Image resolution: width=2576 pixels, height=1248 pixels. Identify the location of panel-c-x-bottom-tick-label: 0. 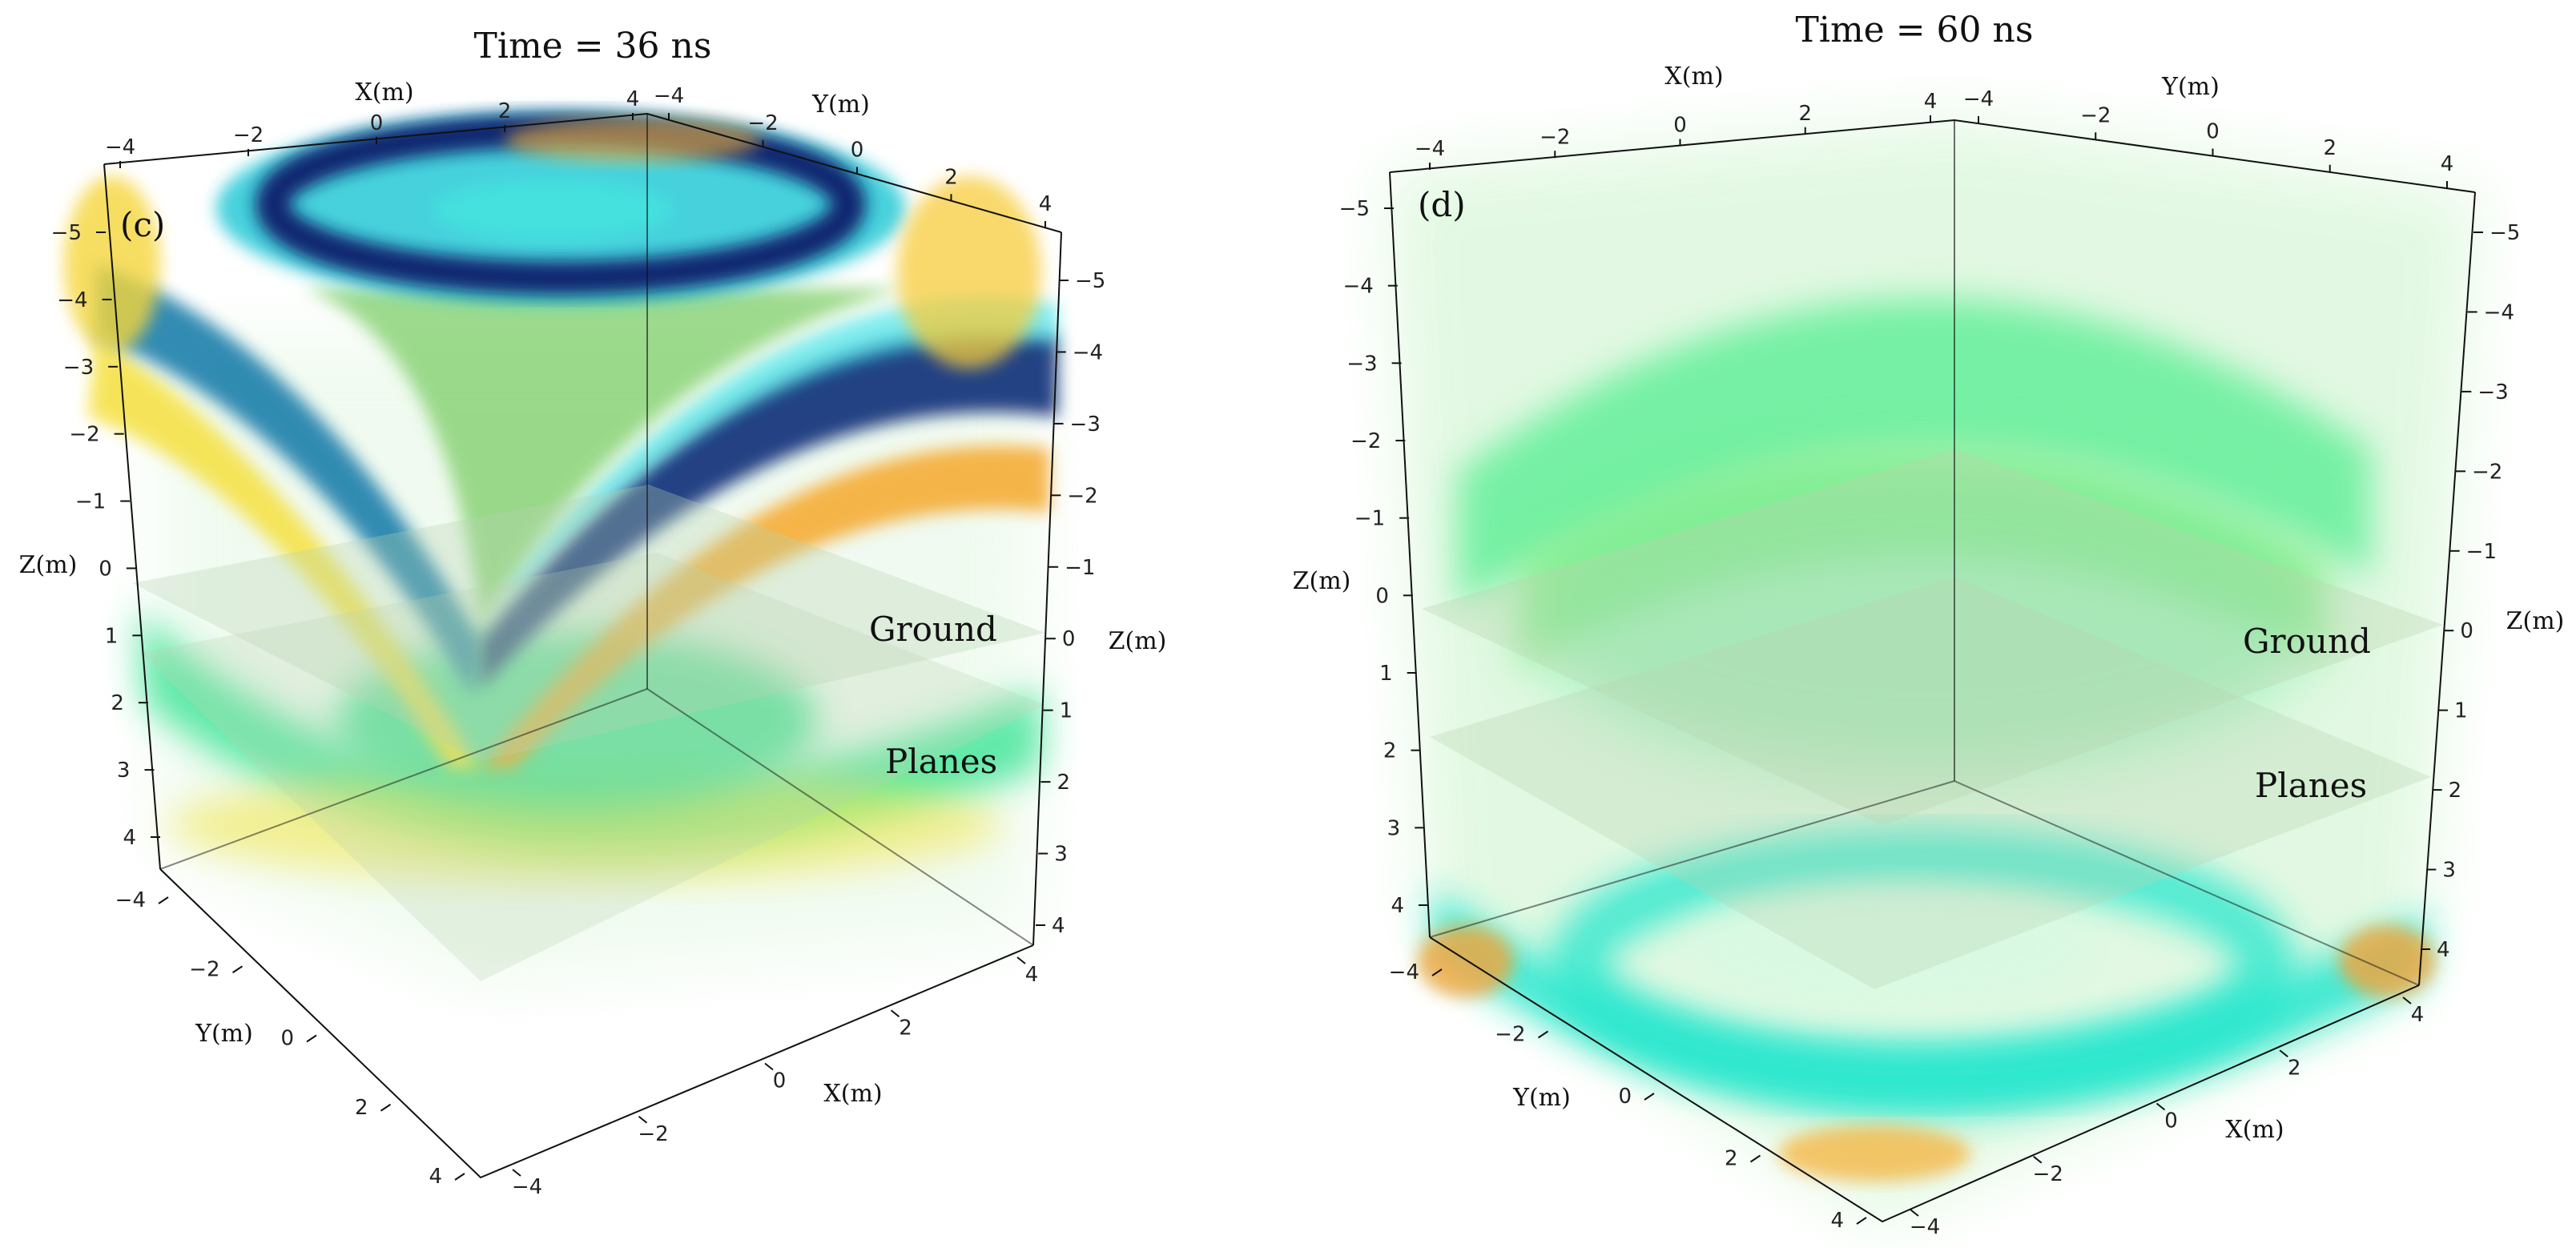
(780, 1081).